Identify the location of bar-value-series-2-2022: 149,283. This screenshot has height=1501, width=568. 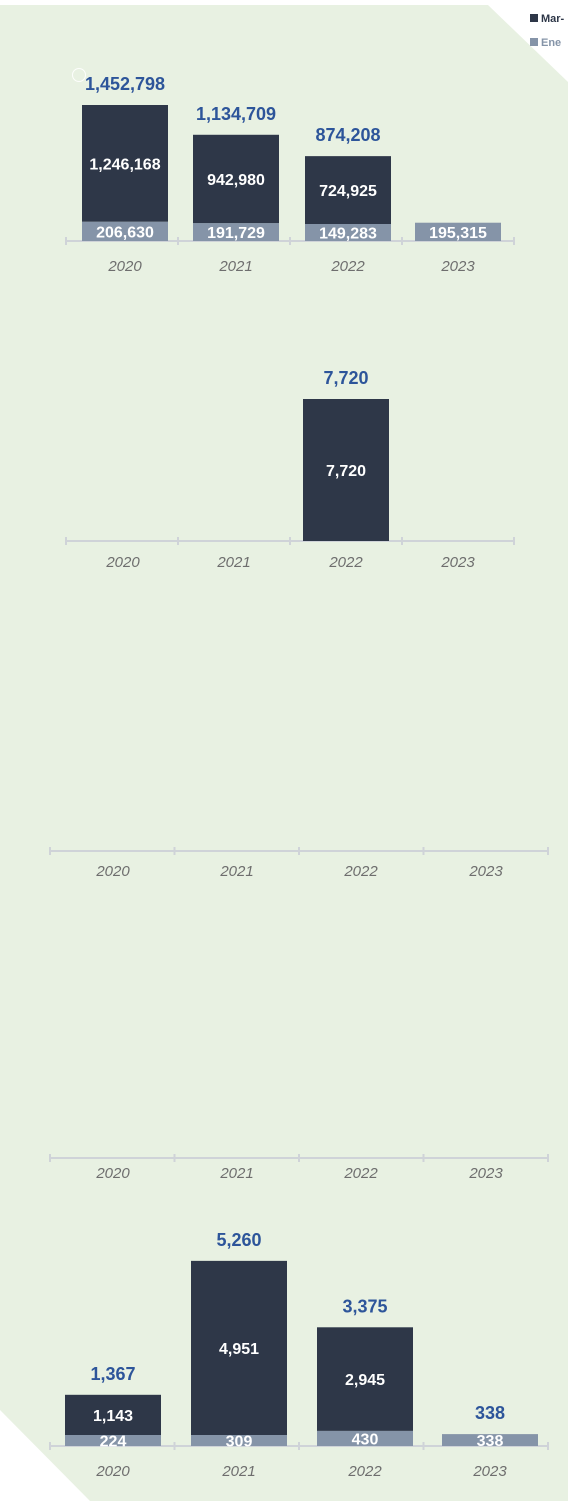
(348, 234).